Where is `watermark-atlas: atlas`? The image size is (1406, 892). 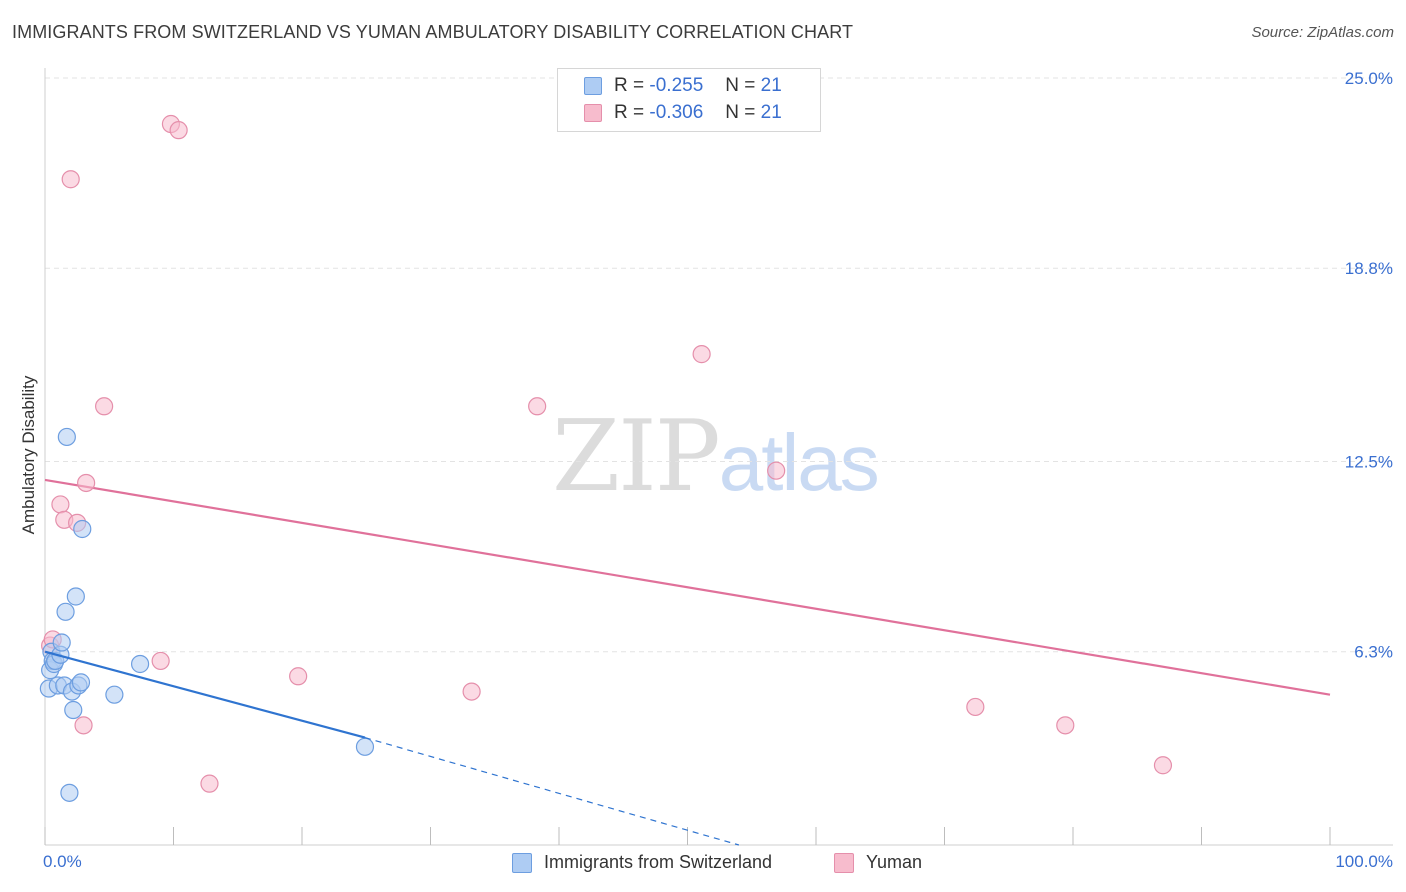
watermark-atlas: atlas is located at coordinates (799, 462).